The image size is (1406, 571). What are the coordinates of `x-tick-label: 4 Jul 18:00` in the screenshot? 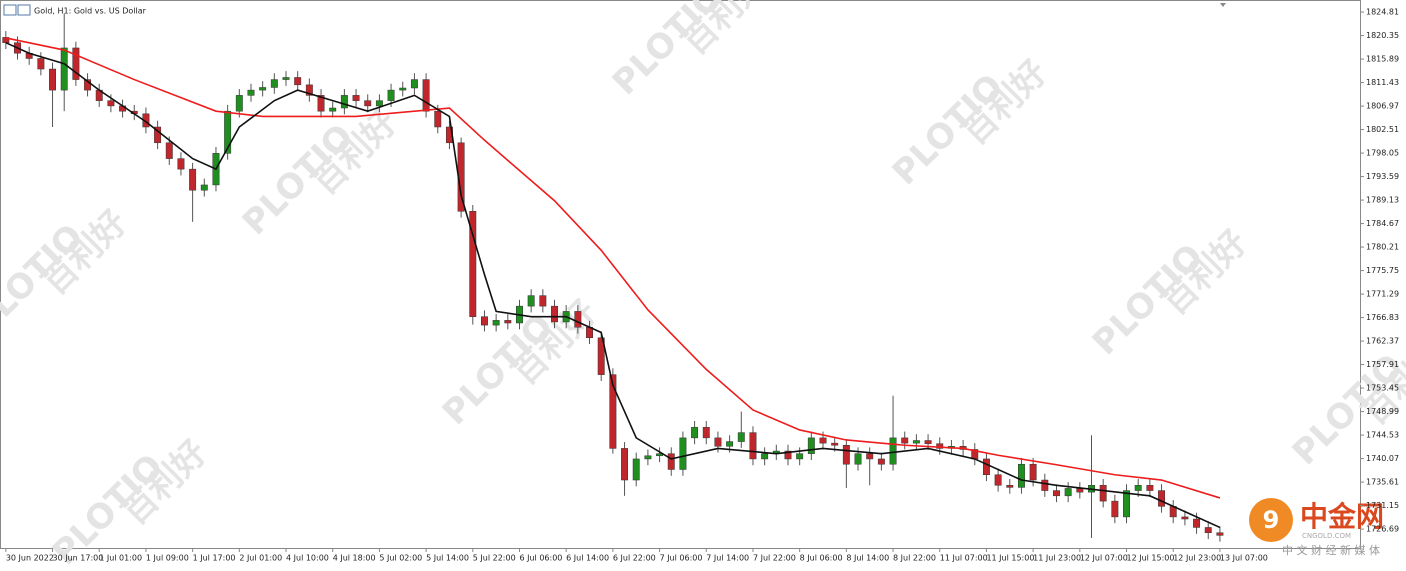 It's located at (354, 558).